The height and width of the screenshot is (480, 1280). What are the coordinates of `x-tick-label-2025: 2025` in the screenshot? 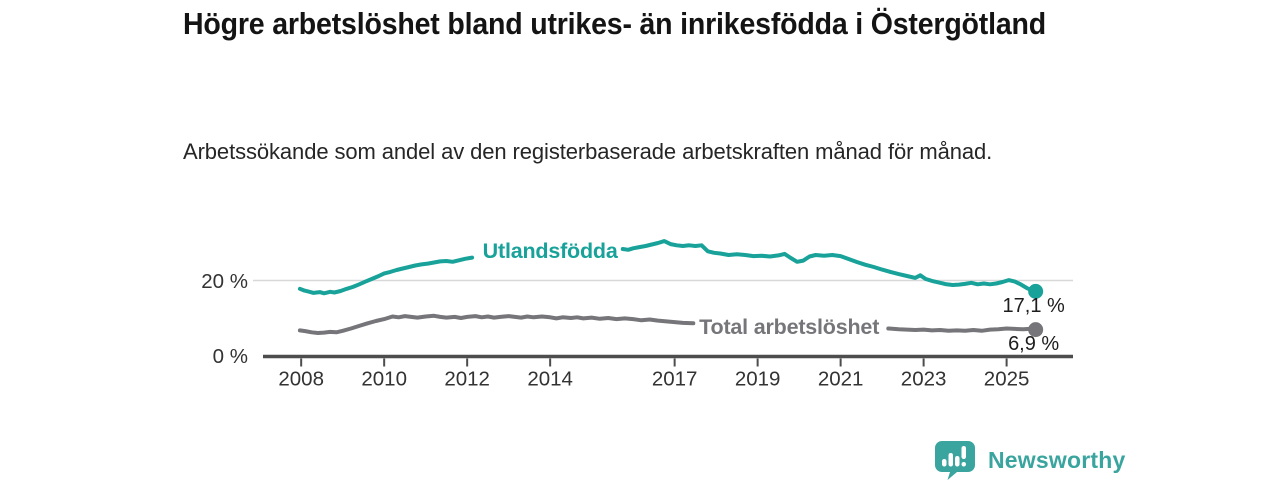 It's located at (1007, 379).